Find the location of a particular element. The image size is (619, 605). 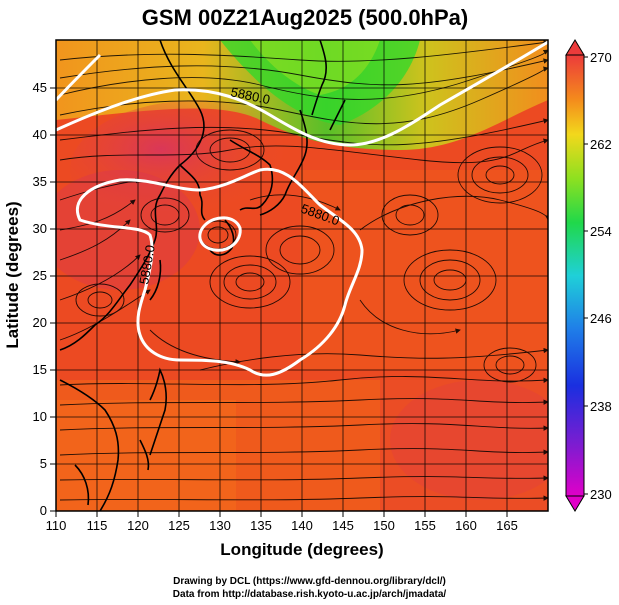

y-tick-label: 35 is located at coordinates (40, 181).